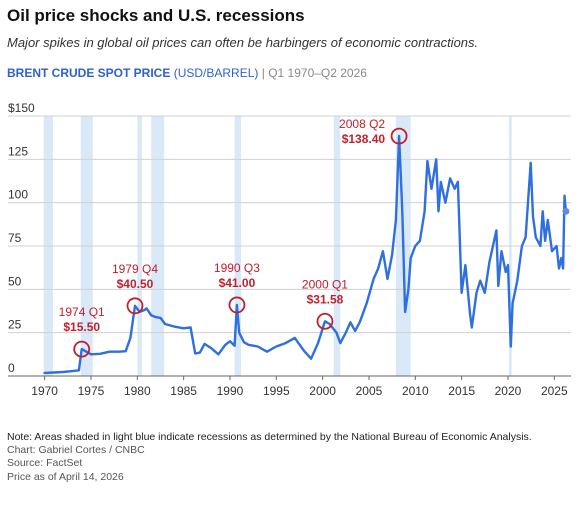 Image resolution: width=583 pixels, height=508 pixels. Describe the element at coordinates (15, 281) in the screenshot. I see `y-tick-label: 50` at that location.